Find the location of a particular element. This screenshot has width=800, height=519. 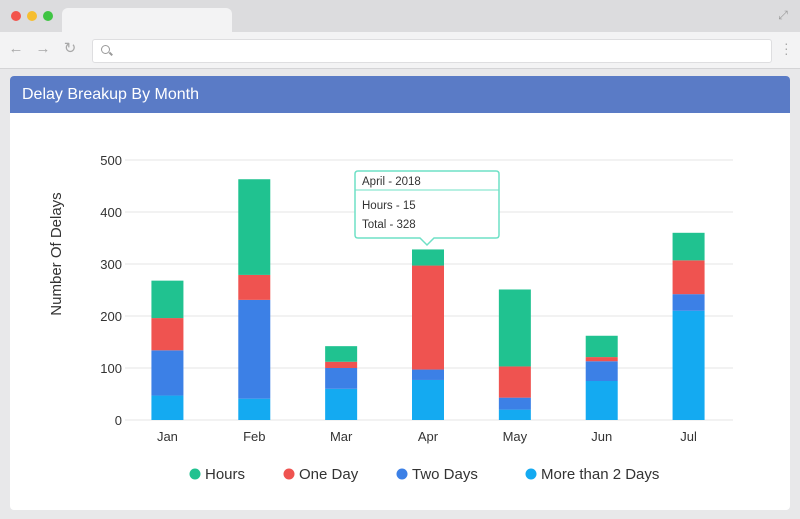

bar-segment-jul-one-day is located at coordinates (688, 277).